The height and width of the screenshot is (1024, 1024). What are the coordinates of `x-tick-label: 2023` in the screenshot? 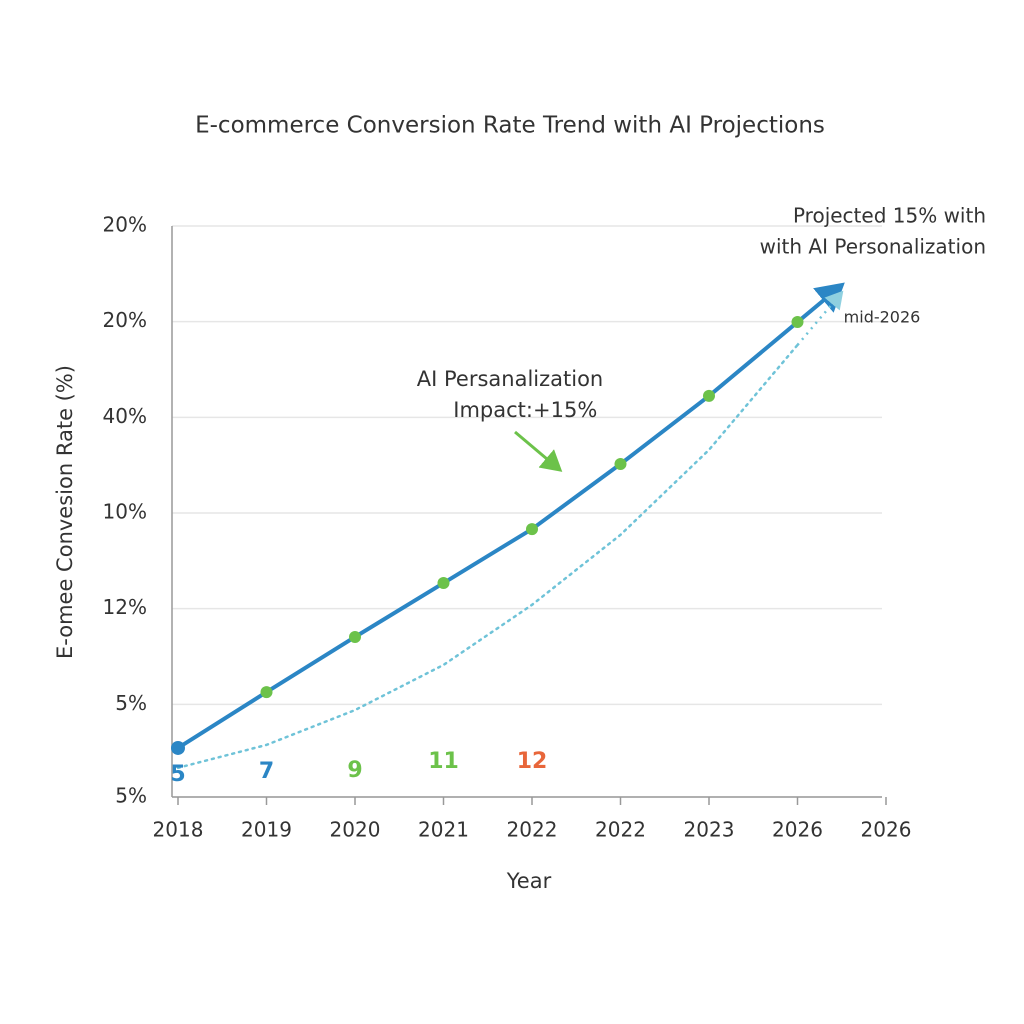 It's located at (709, 830).